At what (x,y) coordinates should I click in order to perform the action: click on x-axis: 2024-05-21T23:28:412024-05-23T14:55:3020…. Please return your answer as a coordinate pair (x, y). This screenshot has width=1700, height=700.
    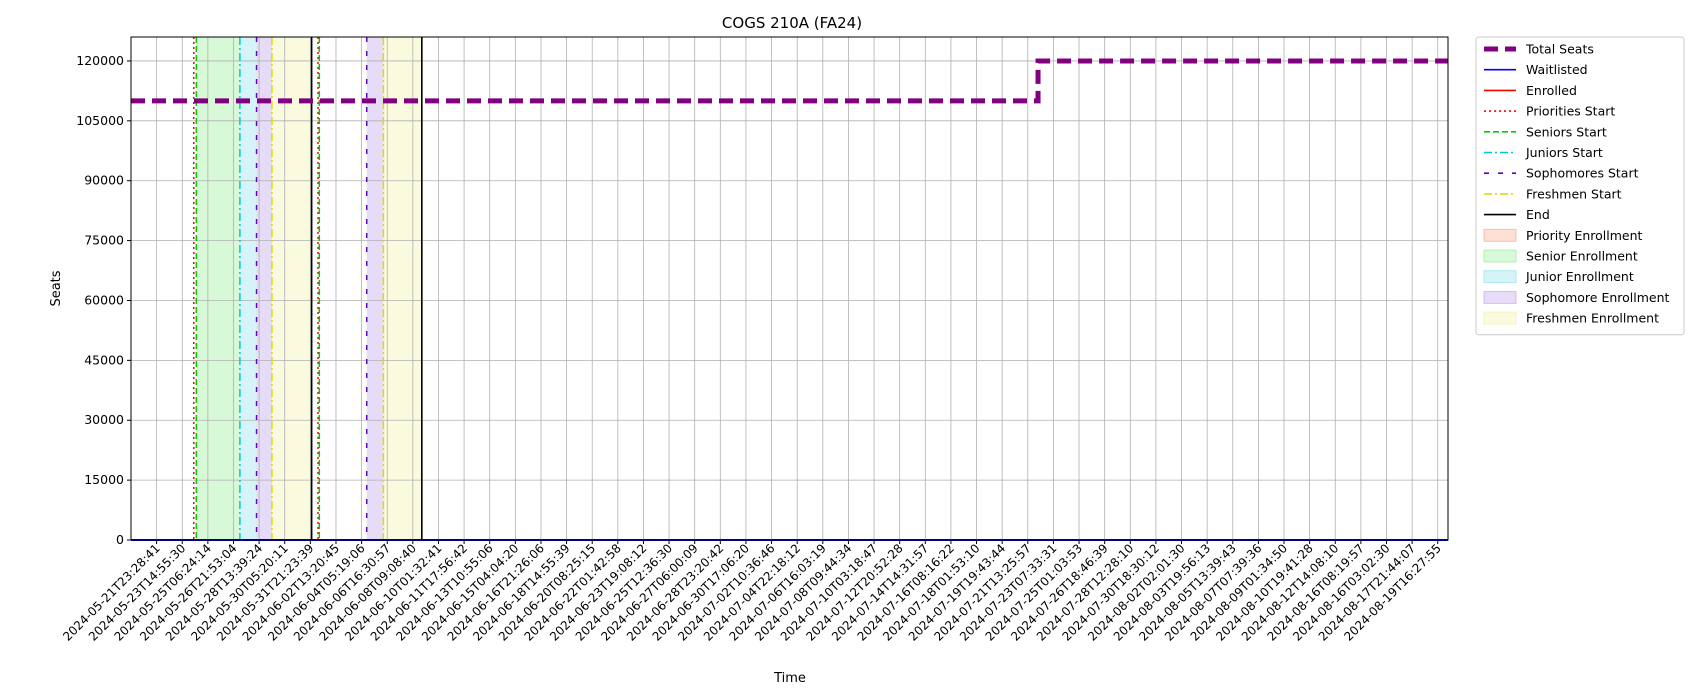
    Looking at the image, I should click on (752, 592).